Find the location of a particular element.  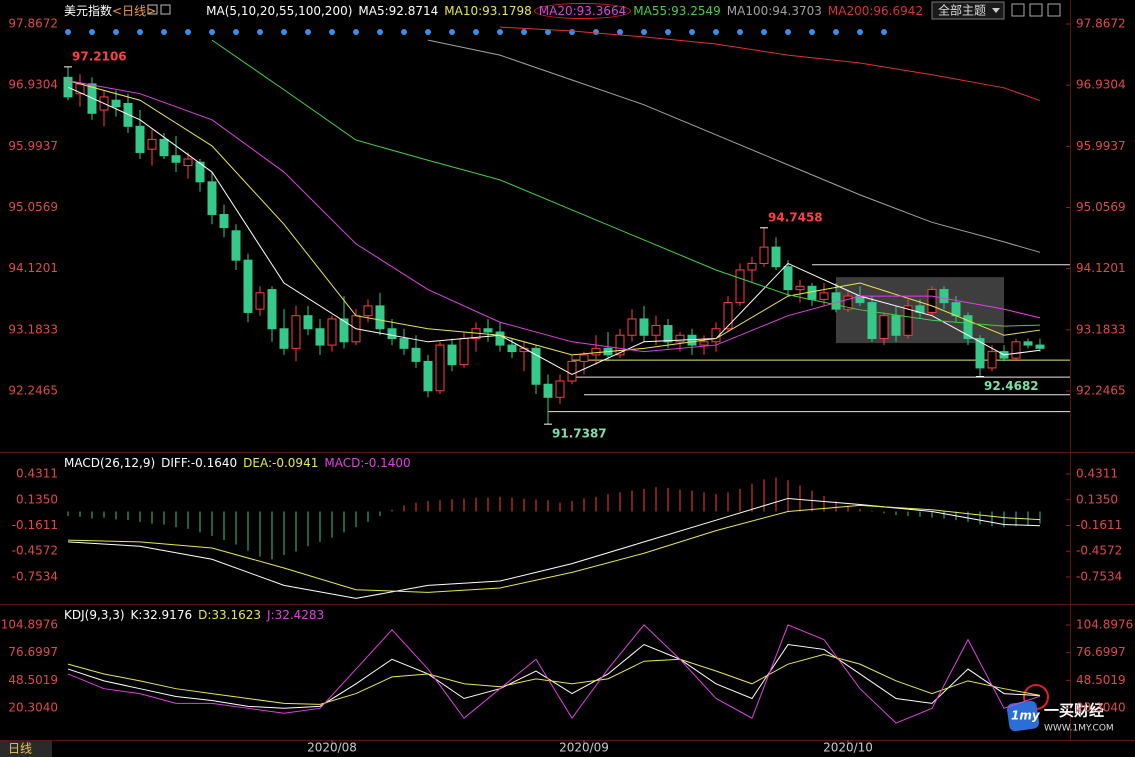

kdj-legend: KDJ(9,3,3) K:32.9176 D:33.1623 J:32.4283 is located at coordinates (194, 615).